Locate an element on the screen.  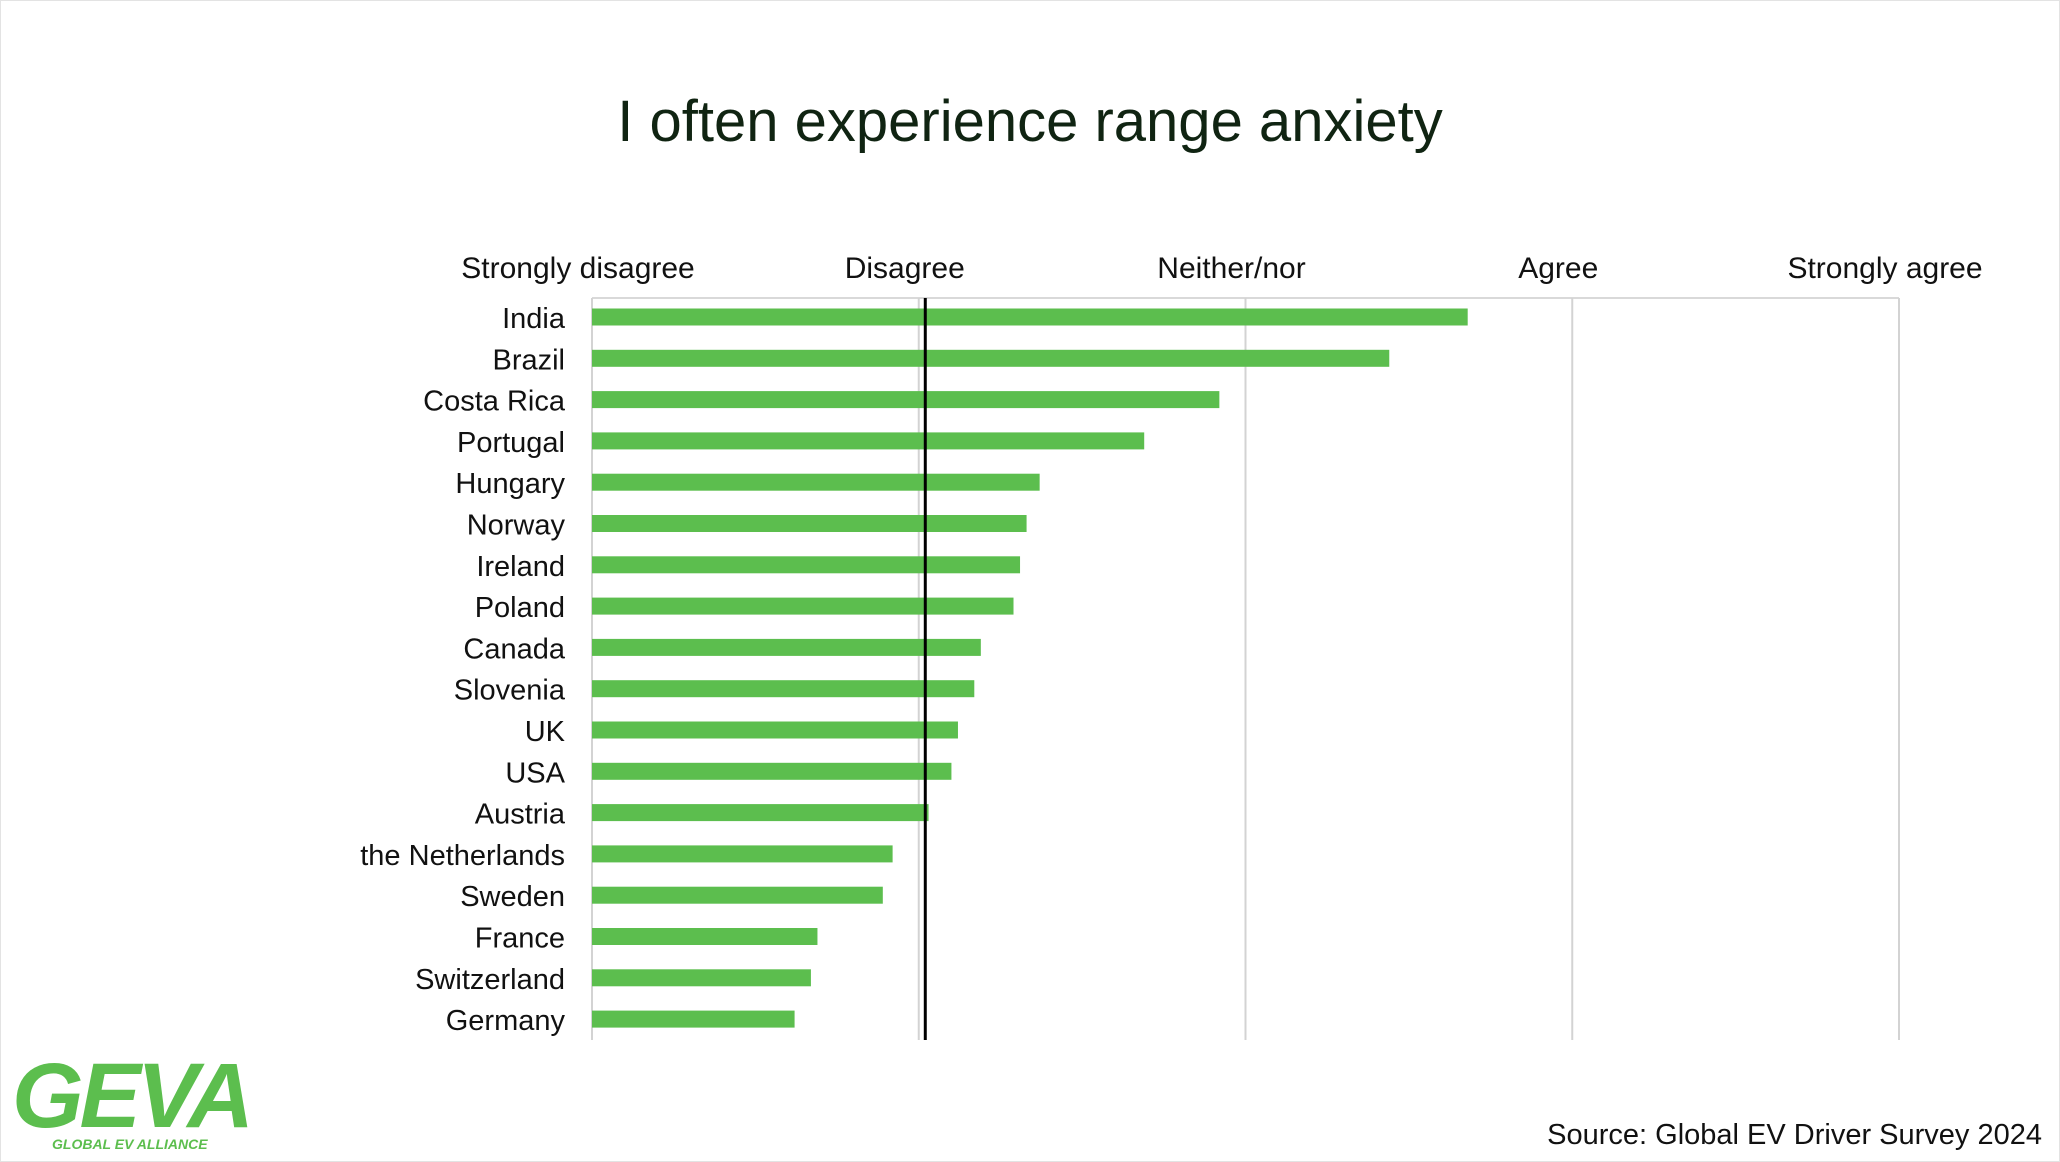
category-label: Norway is located at coordinates (516, 526).